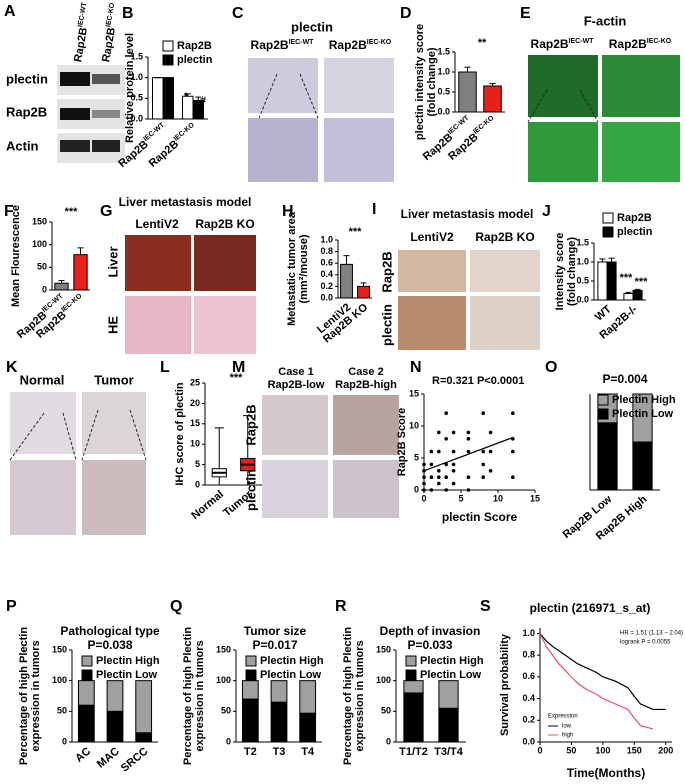 The image size is (685, 784). What do you see at coordinates (82, 32) in the screenshot?
I see `label: Rap2BIEC-WT` at bounding box center [82, 32].